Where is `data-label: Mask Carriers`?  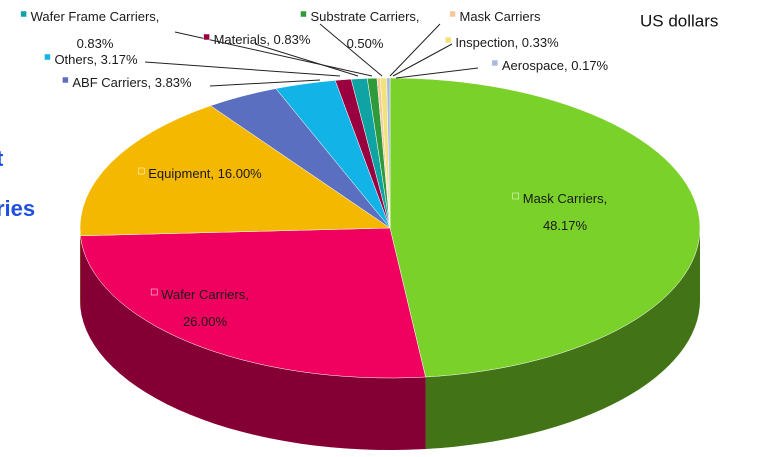
data-label: Mask Carriers is located at coordinates (500, 16).